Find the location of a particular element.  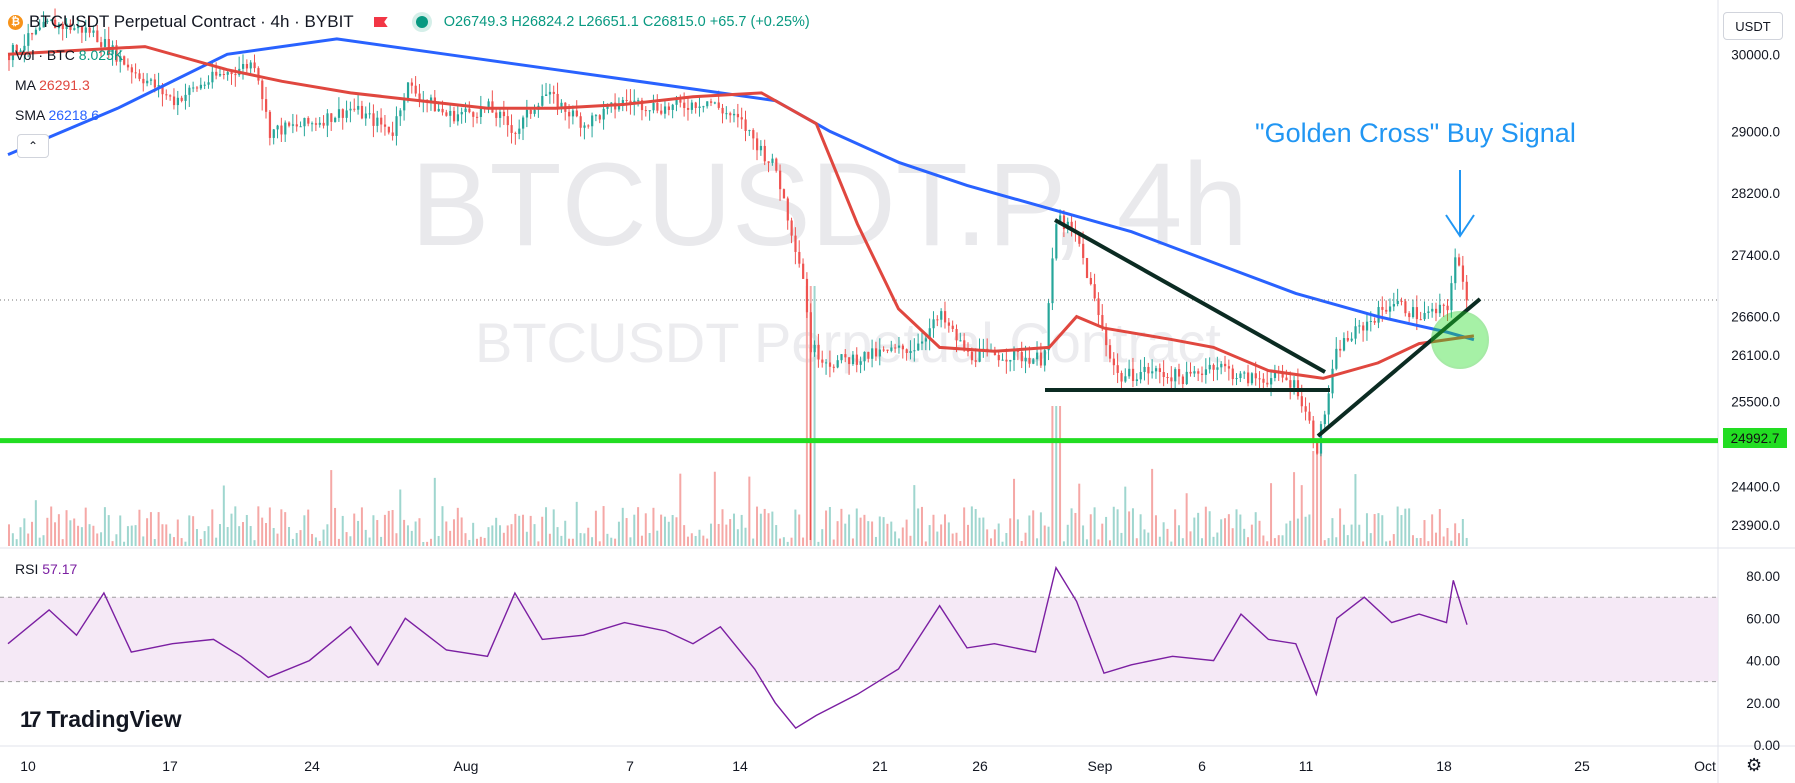

currency-button: USDT is located at coordinates (1753, 26).